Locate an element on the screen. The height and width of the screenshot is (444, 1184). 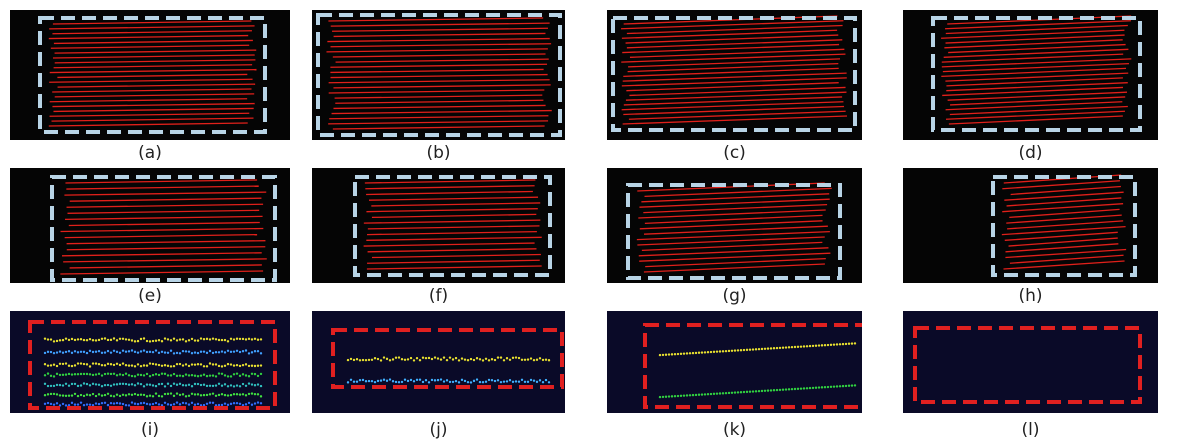
panel-label: (c) is located at coordinates (734, 153).